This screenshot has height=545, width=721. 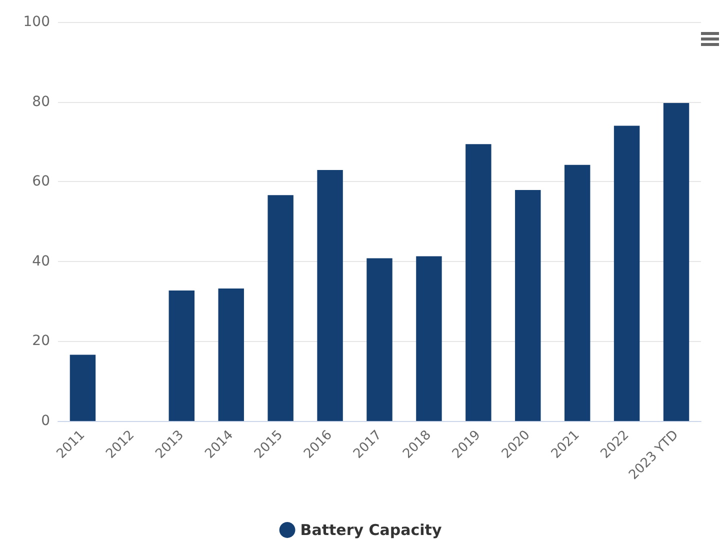 What do you see at coordinates (41, 182) in the screenshot?
I see `y-tick-label: 60` at bounding box center [41, 182].